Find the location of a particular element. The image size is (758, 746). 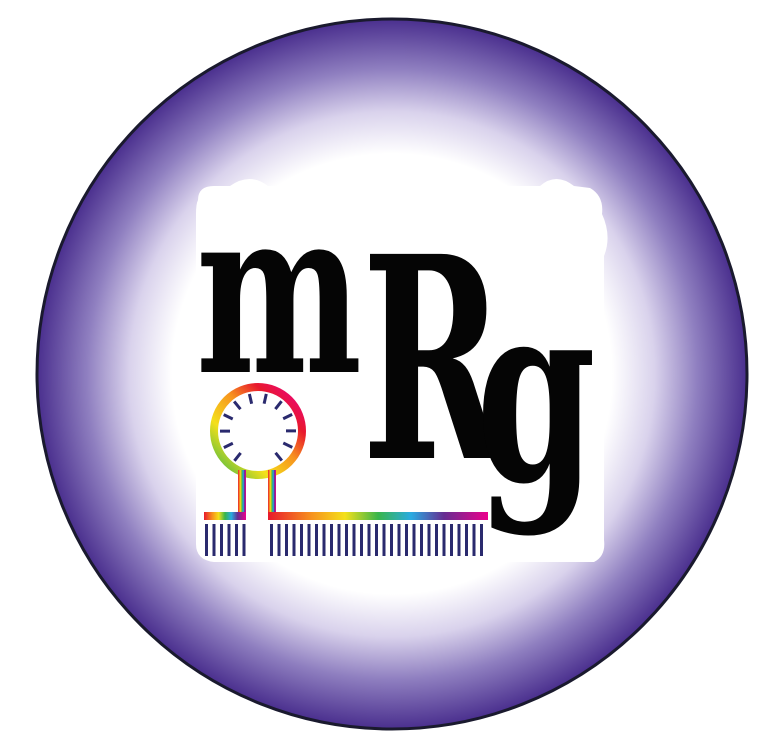

backbone-right is located at coordinates (378, 516).